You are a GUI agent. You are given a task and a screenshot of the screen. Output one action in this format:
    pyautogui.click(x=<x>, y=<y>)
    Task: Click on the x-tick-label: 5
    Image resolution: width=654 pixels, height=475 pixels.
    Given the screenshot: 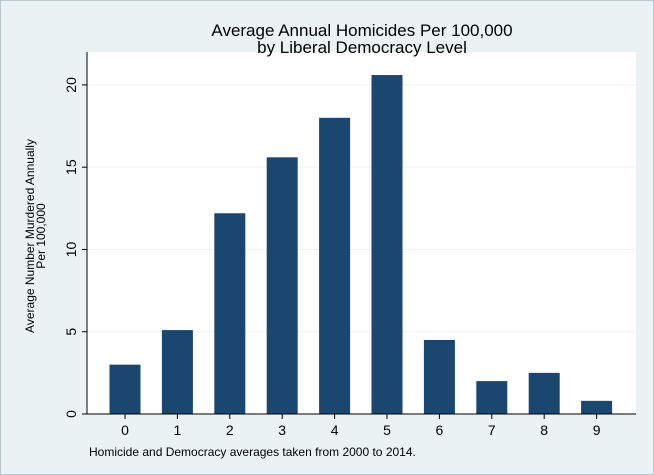 What is the action you would take?
    pyautogui.click(x=387, y=430)
    